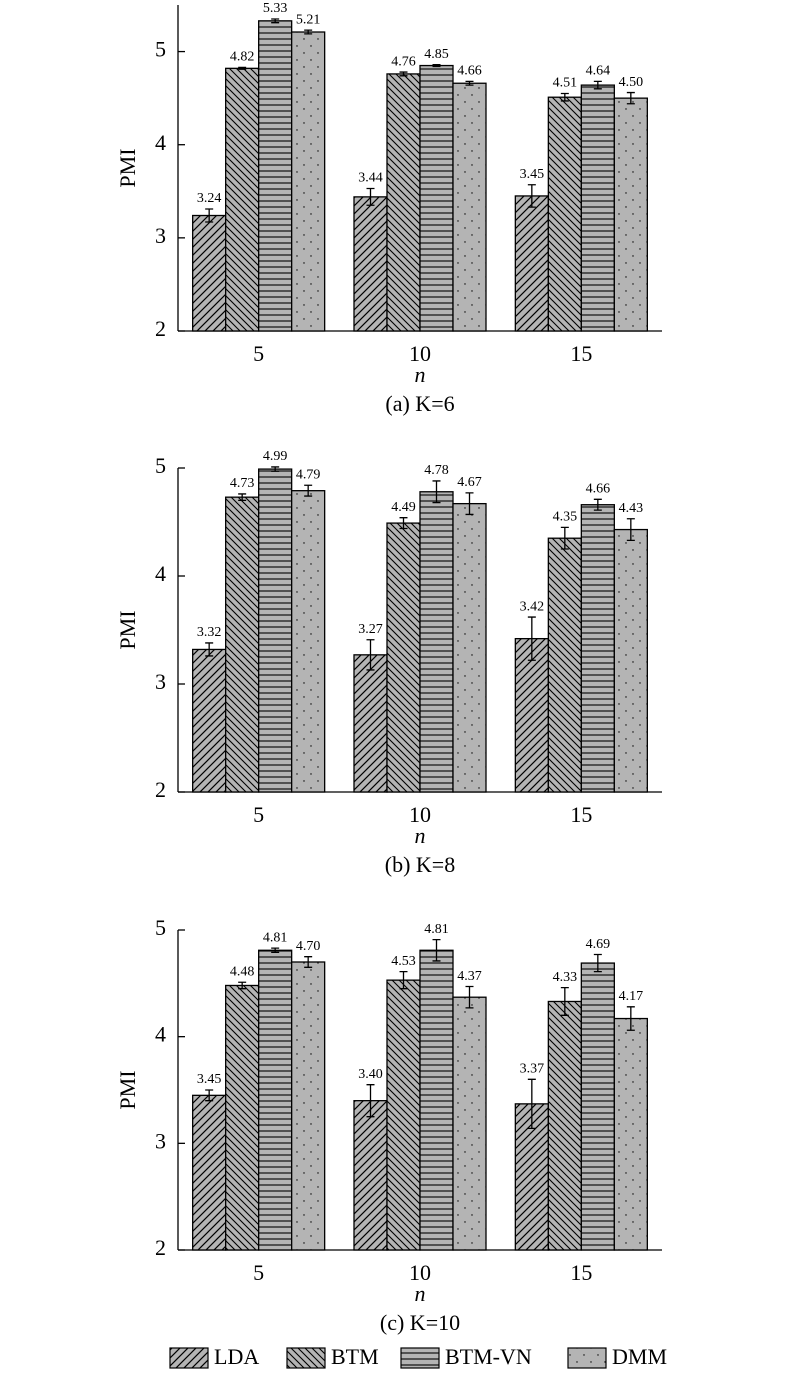 This screenshot has width=800, height=1377. Describe the element at coordinates (488, 1356) in the screenshot. I see `legend-label: BTM-VN` at that location.